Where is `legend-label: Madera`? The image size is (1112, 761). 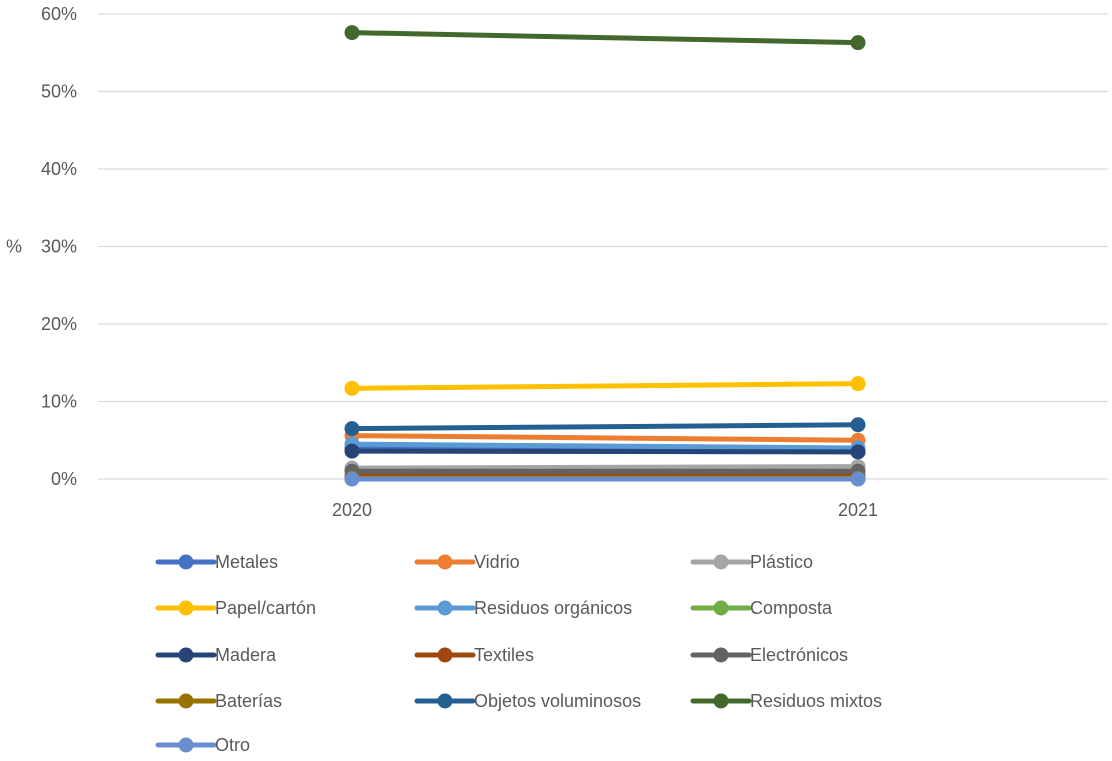
legend-label: Madera is located at coordinates (246, 655).